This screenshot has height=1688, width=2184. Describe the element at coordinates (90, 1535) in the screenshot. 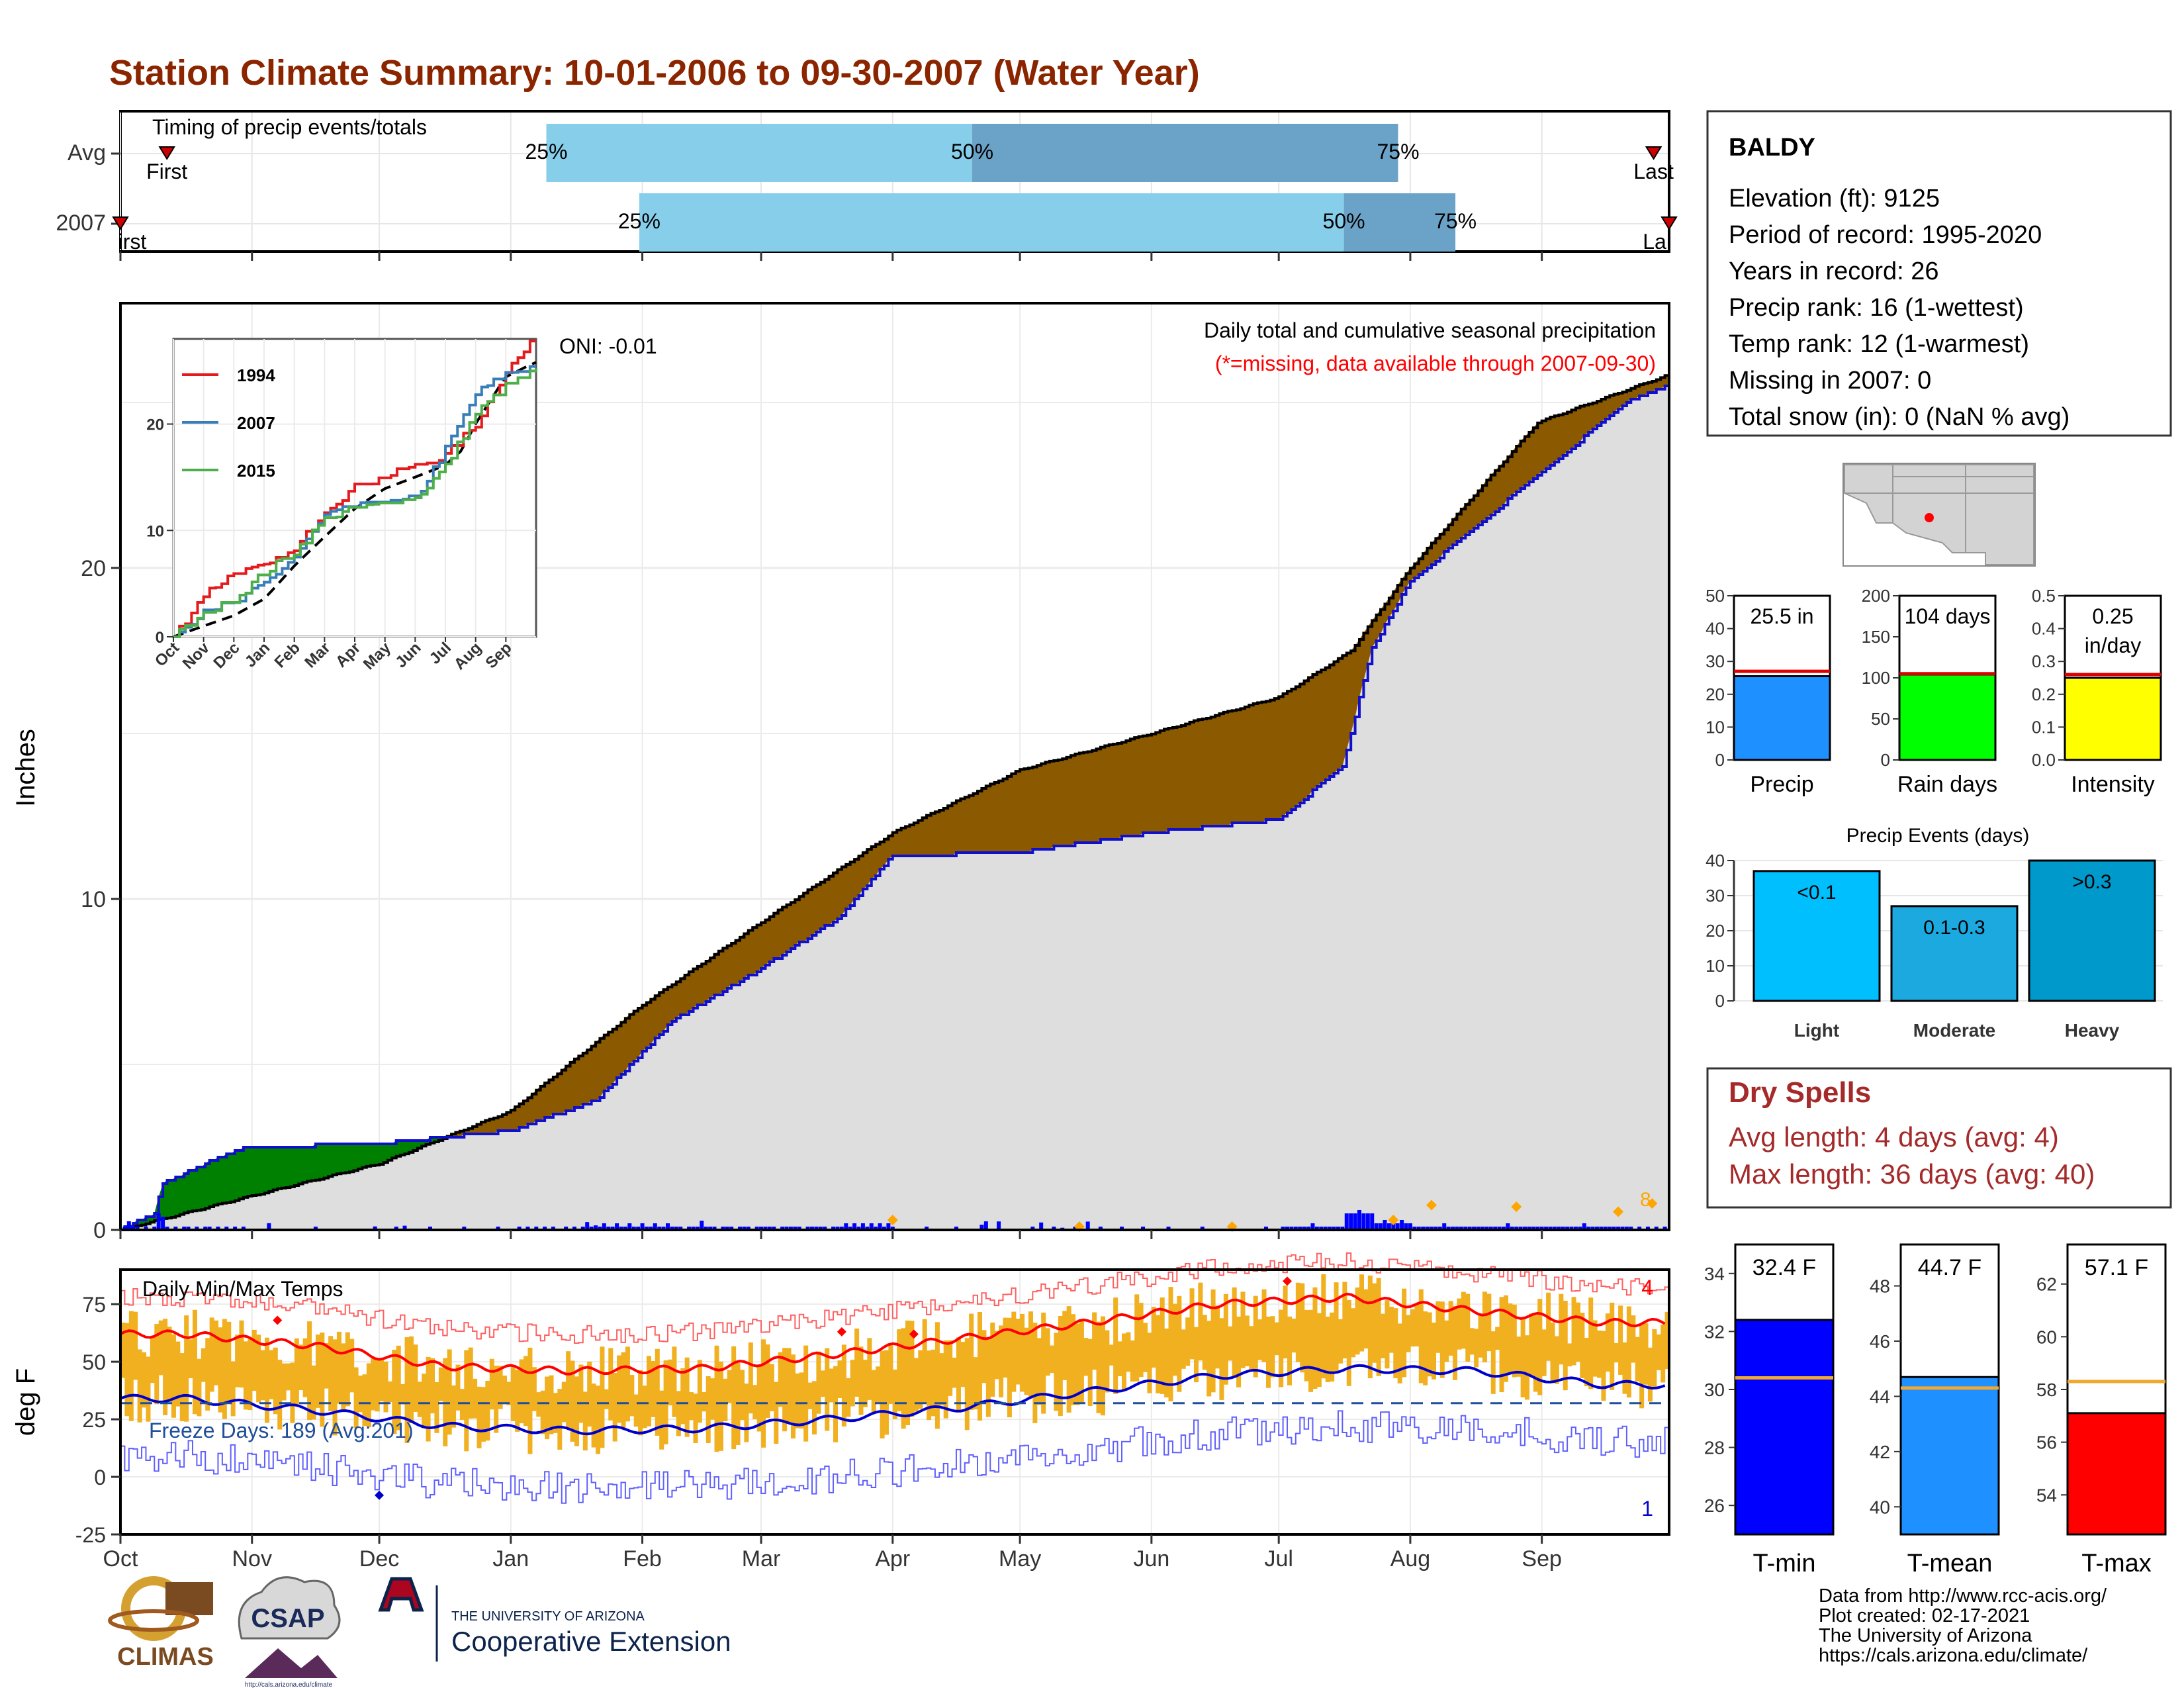

I see `temp-y-tick-label: -25` at that location.